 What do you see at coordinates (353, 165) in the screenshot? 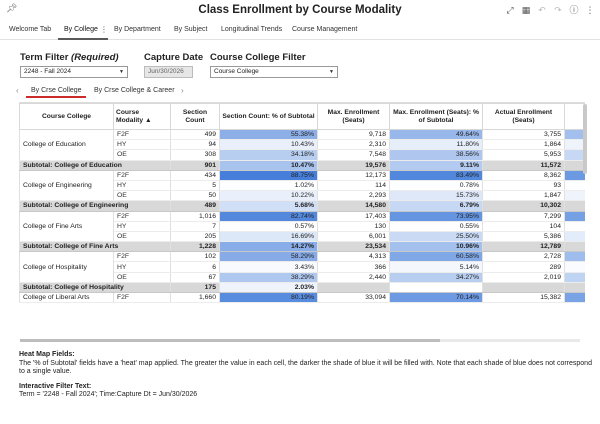
I see `subtotal-max-enrollment: 19,576` at bounding box center [353, 165].